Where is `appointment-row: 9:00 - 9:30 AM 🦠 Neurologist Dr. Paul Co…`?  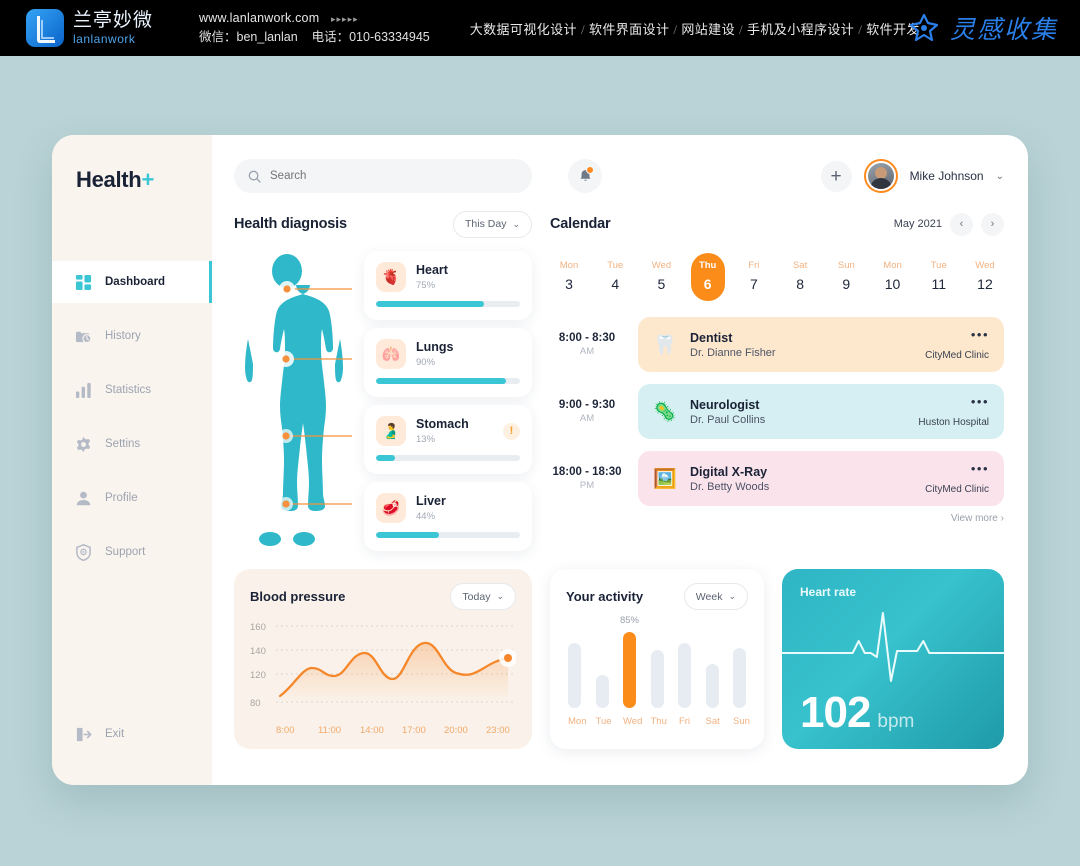 appointment-row: 9:00 - 9:30 AM 🦠 Neurologist Dr. Paul Co… is located at coordinates (777, 411).